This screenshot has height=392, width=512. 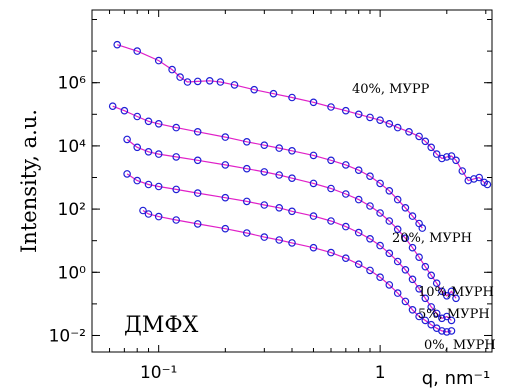 What do you see at coordinates (158, 373) in the screenshot?
I see `x-tick-label: 10⁻¹` at bounding box center [158, 373].